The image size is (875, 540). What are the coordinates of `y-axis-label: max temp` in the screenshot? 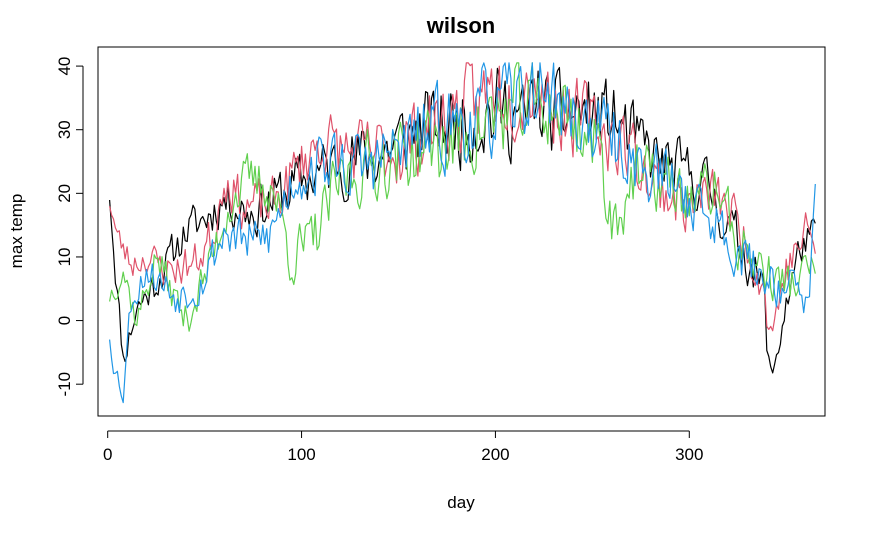 It's located at (16, 231).